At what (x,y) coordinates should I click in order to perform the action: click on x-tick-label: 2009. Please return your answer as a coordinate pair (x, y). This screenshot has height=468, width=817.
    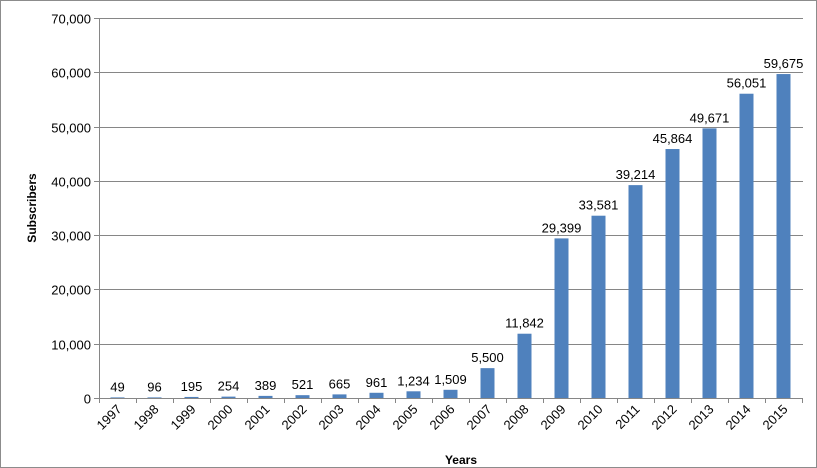
    Looking at the image, I should click on (553, 417).